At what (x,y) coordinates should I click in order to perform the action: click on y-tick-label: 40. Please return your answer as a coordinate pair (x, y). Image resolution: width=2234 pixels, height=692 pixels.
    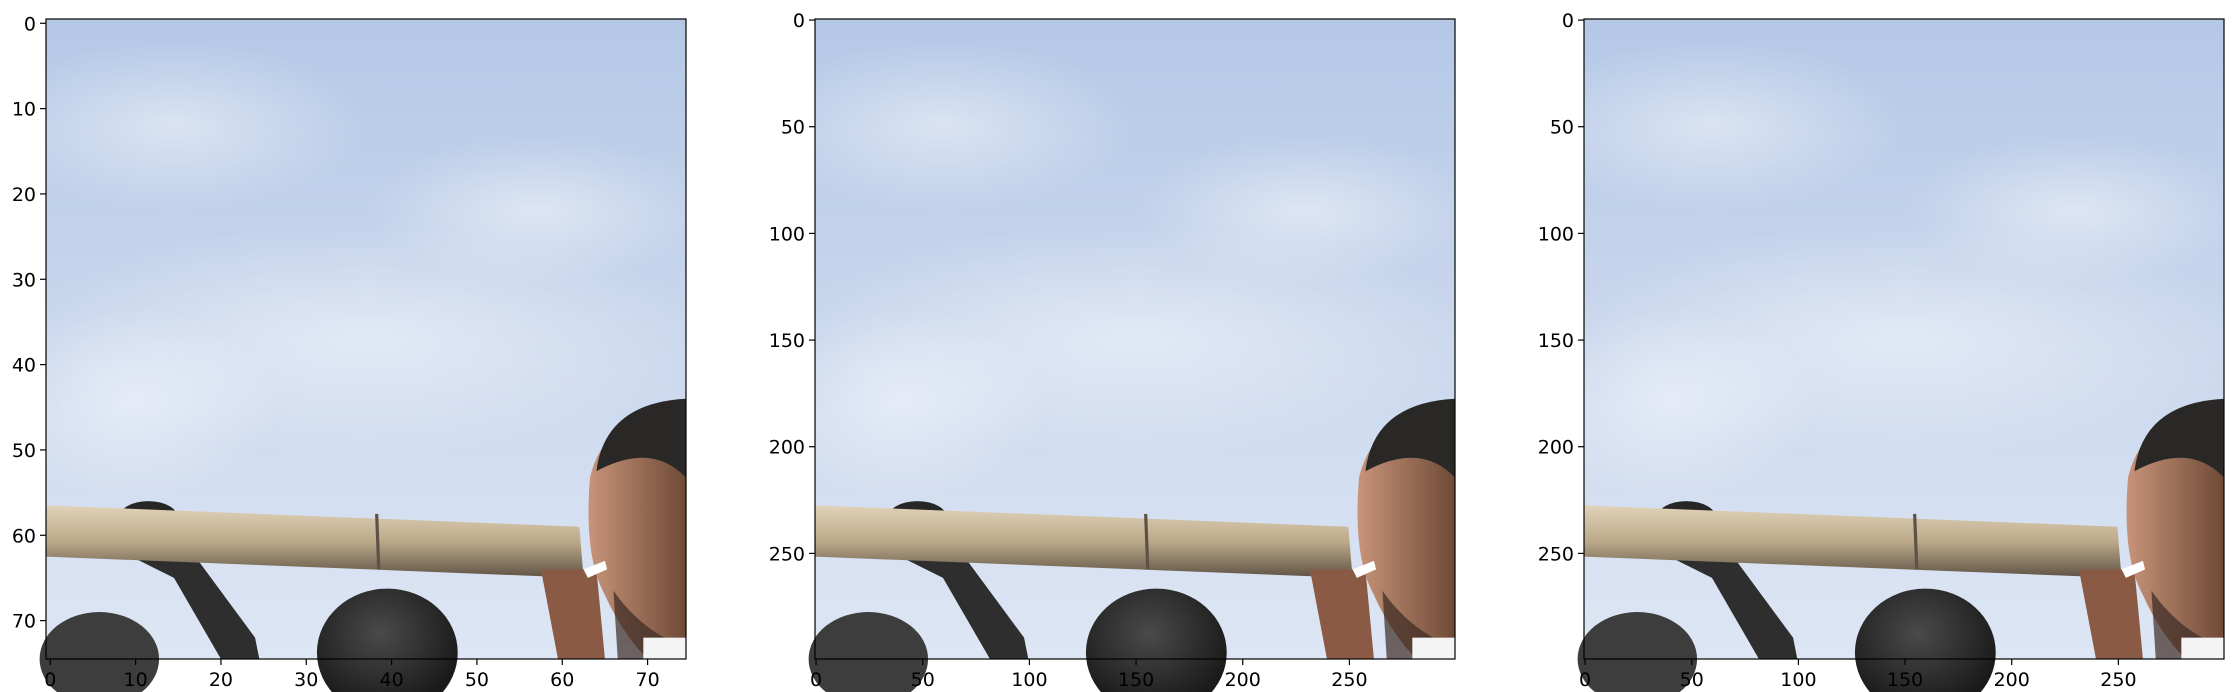
    Looking at the image, I should click on (24, 366).